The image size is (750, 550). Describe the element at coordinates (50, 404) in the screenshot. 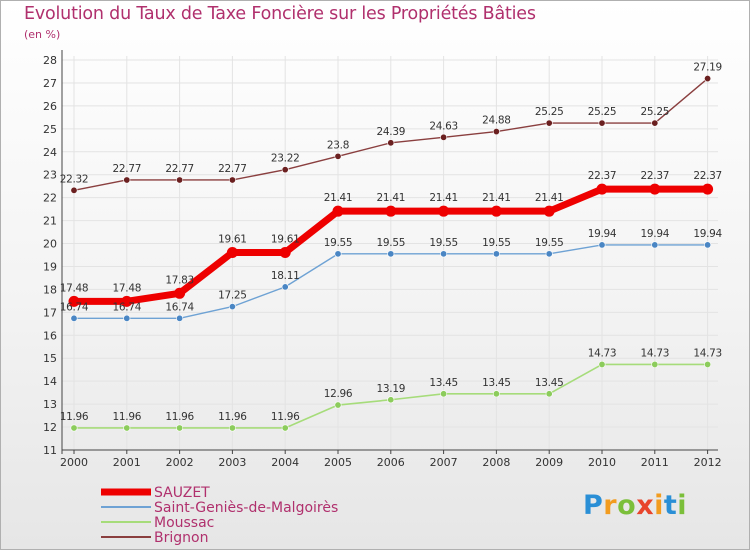

I see `y-tick-label: 13` at that location.